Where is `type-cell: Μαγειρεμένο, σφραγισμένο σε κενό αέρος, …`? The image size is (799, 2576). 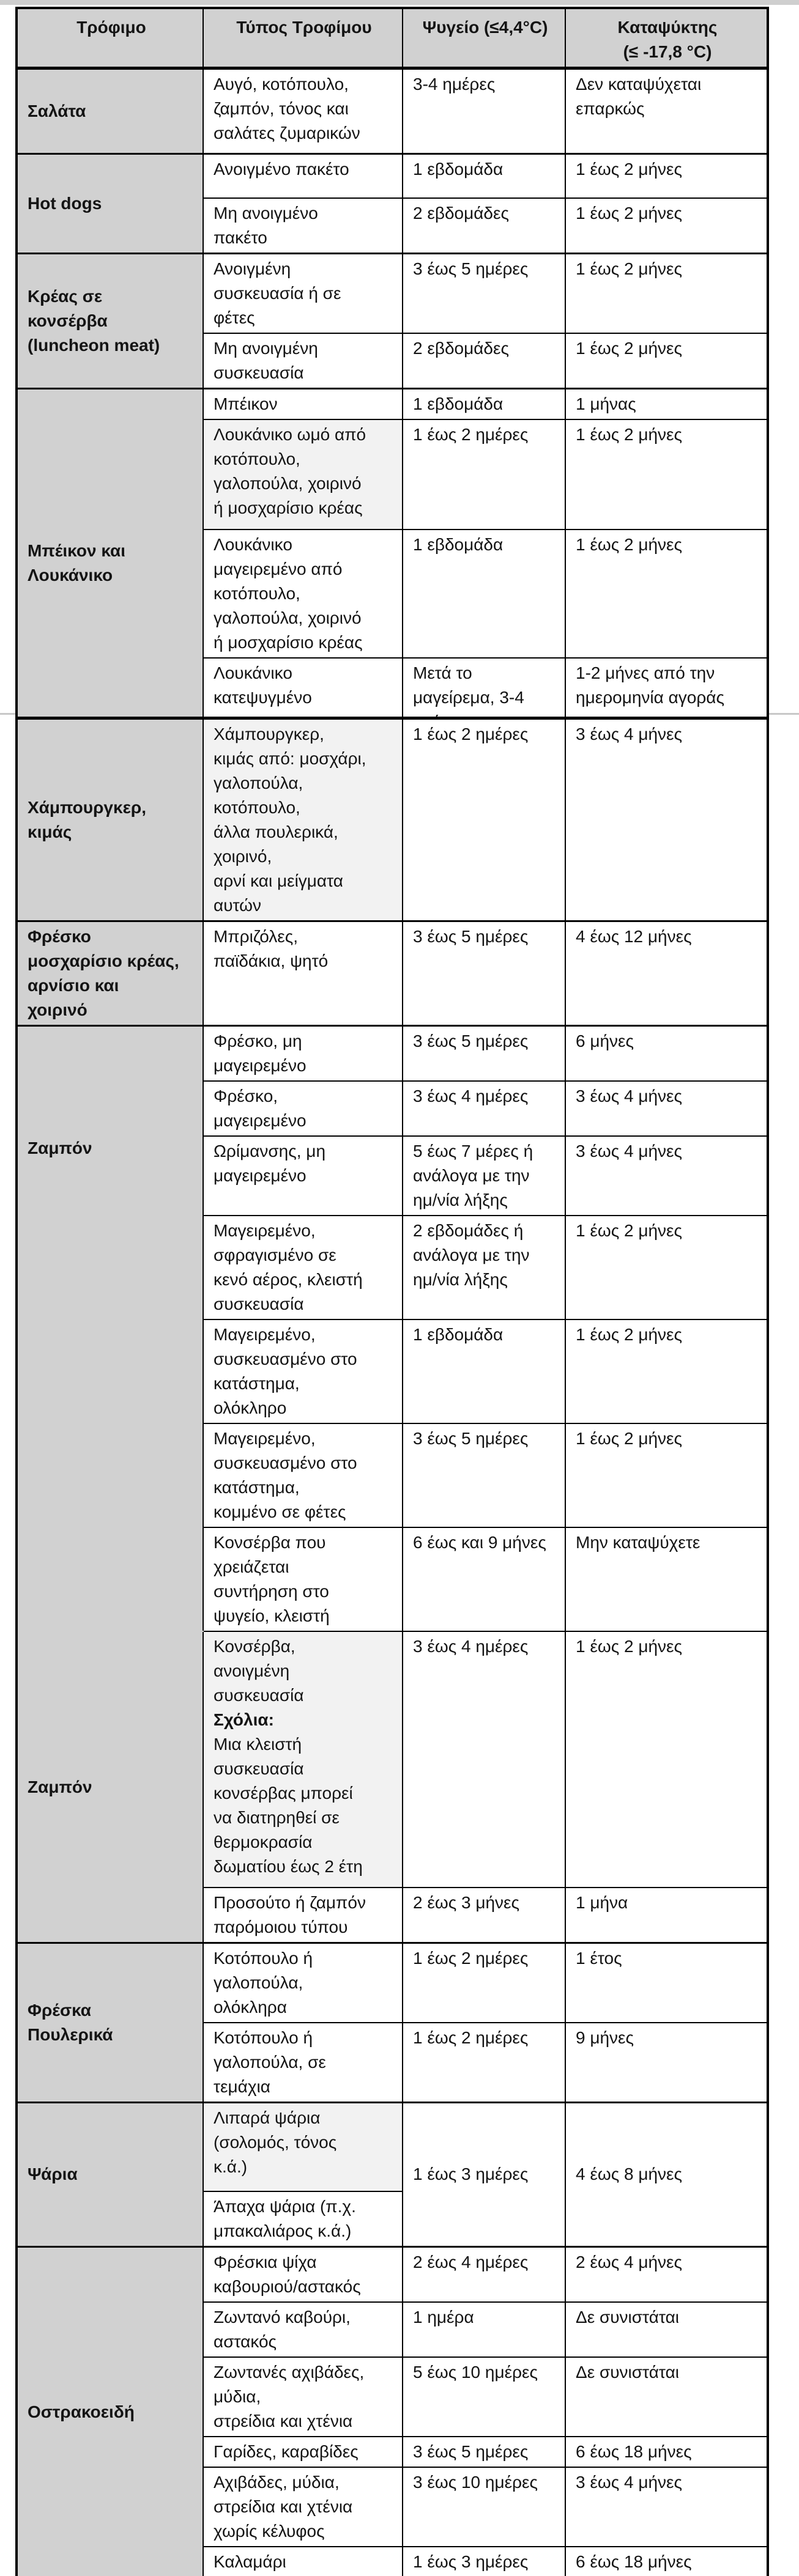
type-cell: Μαγειρεμένο, σφραγισμένο σε κενό αέρος, … is located at coordinates (303, 1267).